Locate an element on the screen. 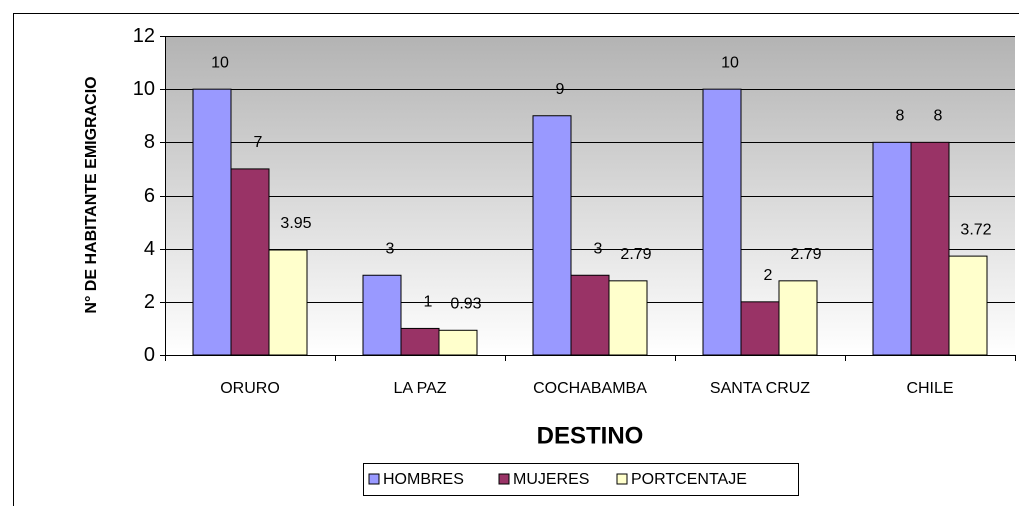  data-label: 0.93 is located at coordinates (465, 303).